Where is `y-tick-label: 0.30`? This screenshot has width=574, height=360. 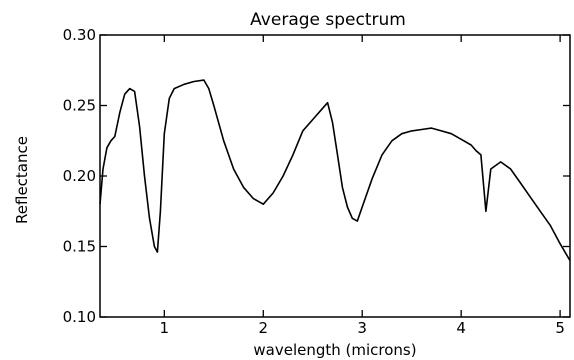 y-tick-label: 0.30 is located at coordinates (79, 35).